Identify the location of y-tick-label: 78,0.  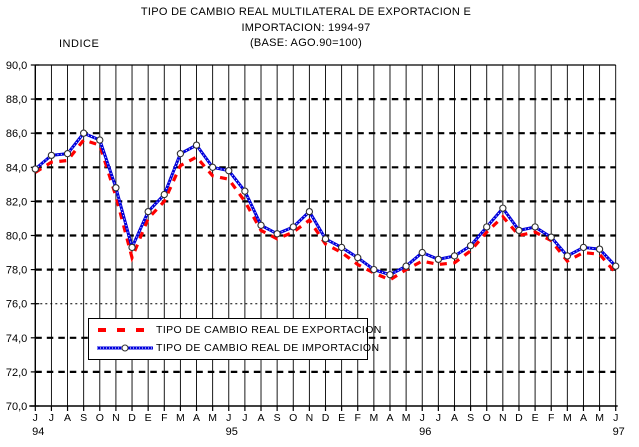
(16, 271).